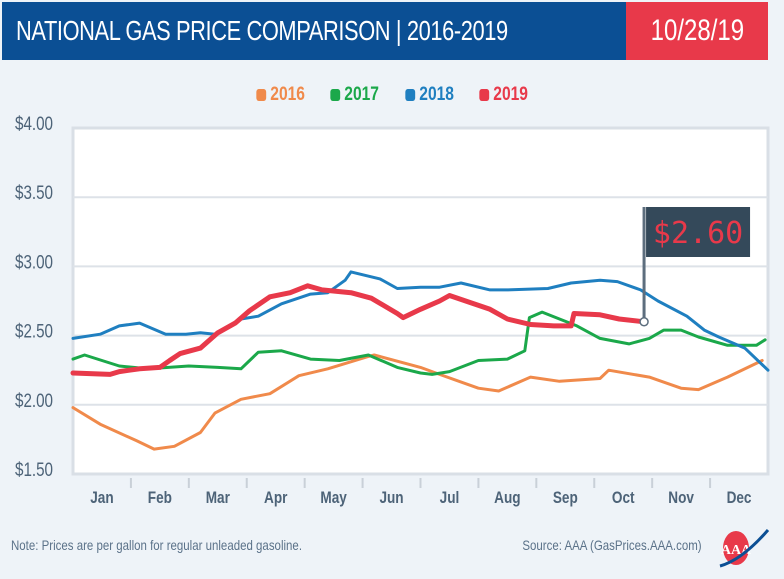 Image resolution: width=784 pixels, height=579 pixels. Describe the element at coordinates (507, 498) in the screenshot. I see `x-tick-label: Aug` at that location.